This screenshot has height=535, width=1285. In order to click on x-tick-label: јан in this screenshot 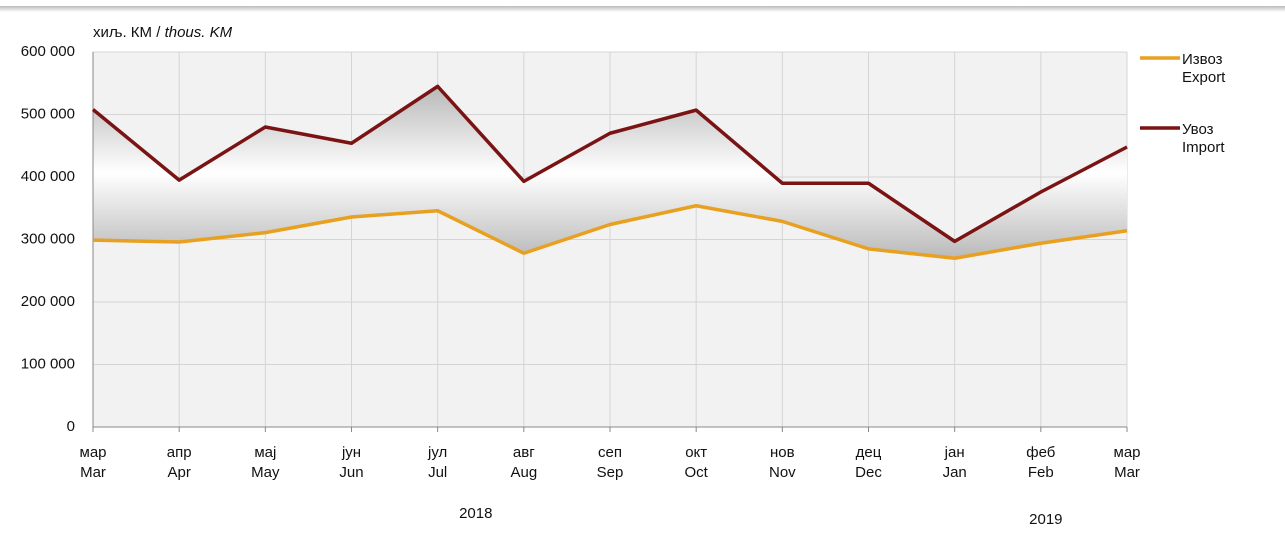, I will do `click(954, 452)`.